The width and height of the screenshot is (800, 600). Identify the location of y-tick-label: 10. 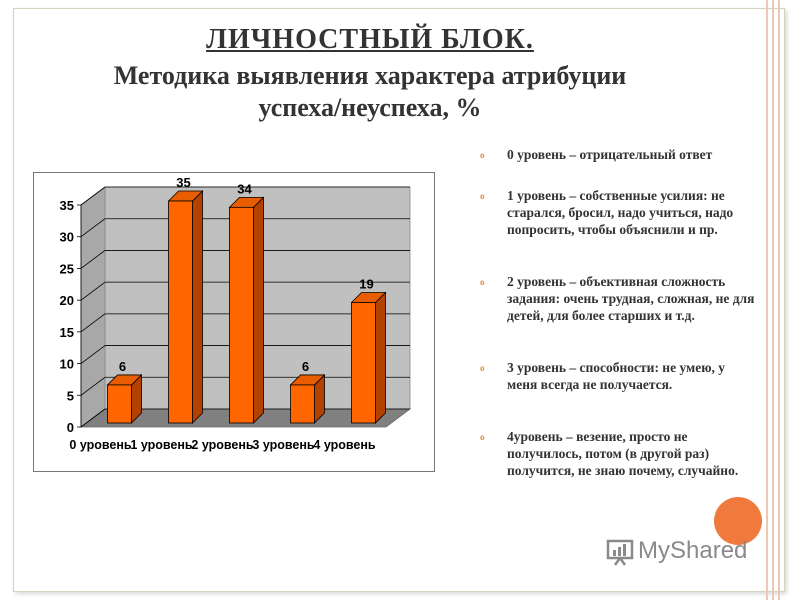
(67, 364).